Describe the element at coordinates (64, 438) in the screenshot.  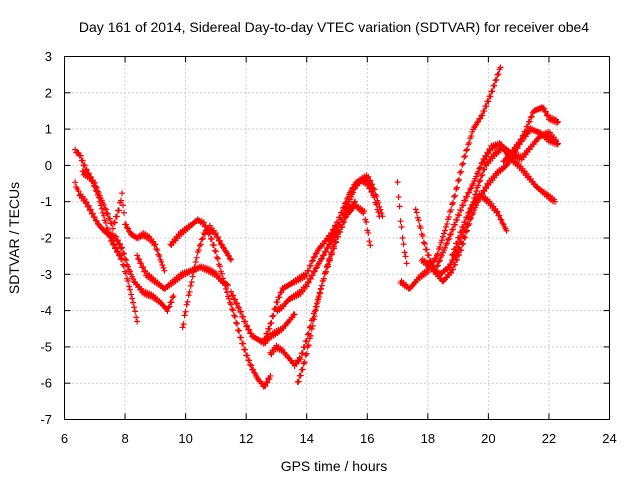
I see `x-tick-label: 6` at that location.